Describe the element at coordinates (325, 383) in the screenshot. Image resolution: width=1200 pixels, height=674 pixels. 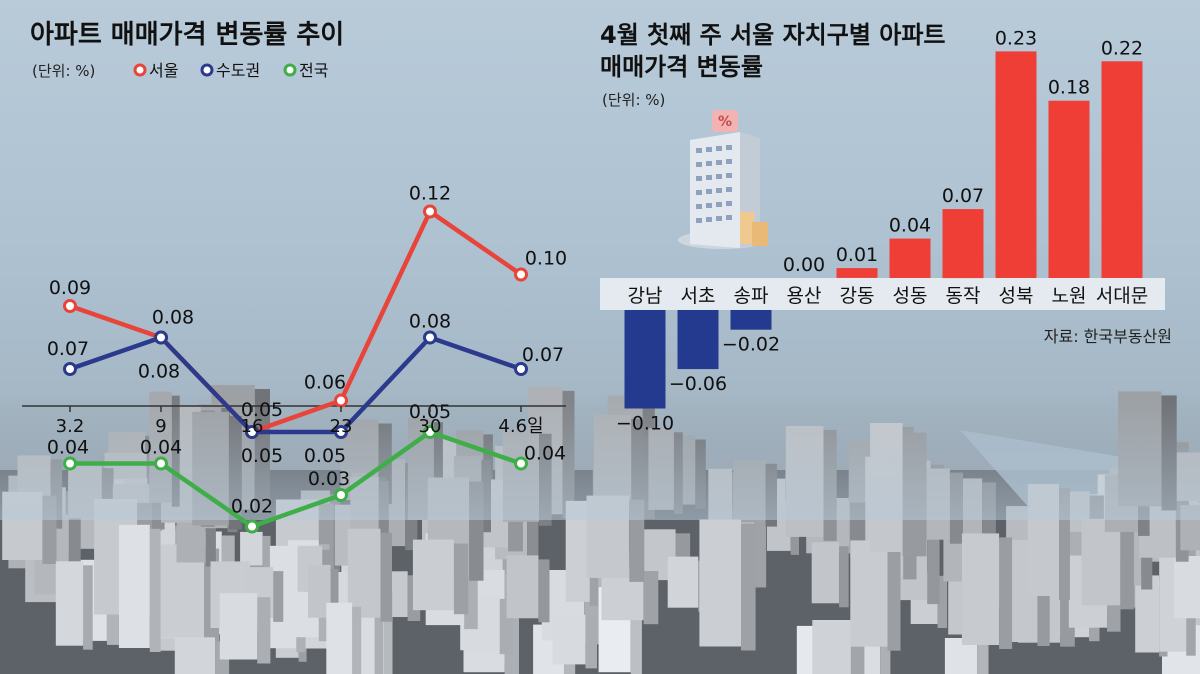
I see `data-label: 0.06` at that location.